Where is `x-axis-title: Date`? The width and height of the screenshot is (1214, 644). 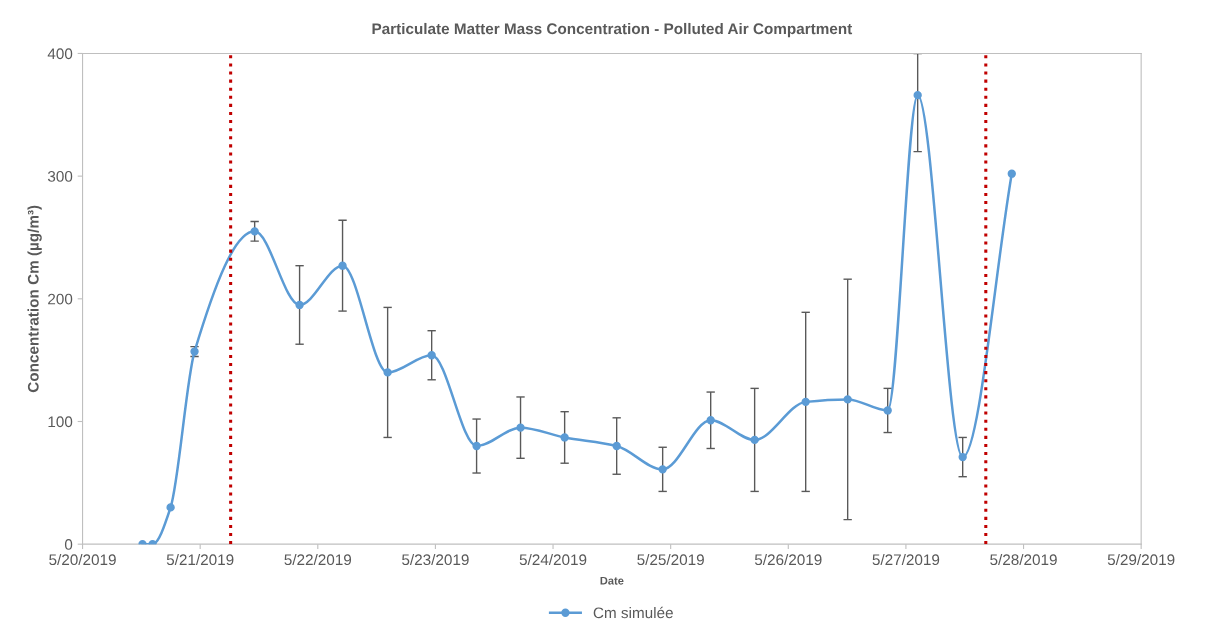 x-axis-title: Date is located at coordinates (612, 580).